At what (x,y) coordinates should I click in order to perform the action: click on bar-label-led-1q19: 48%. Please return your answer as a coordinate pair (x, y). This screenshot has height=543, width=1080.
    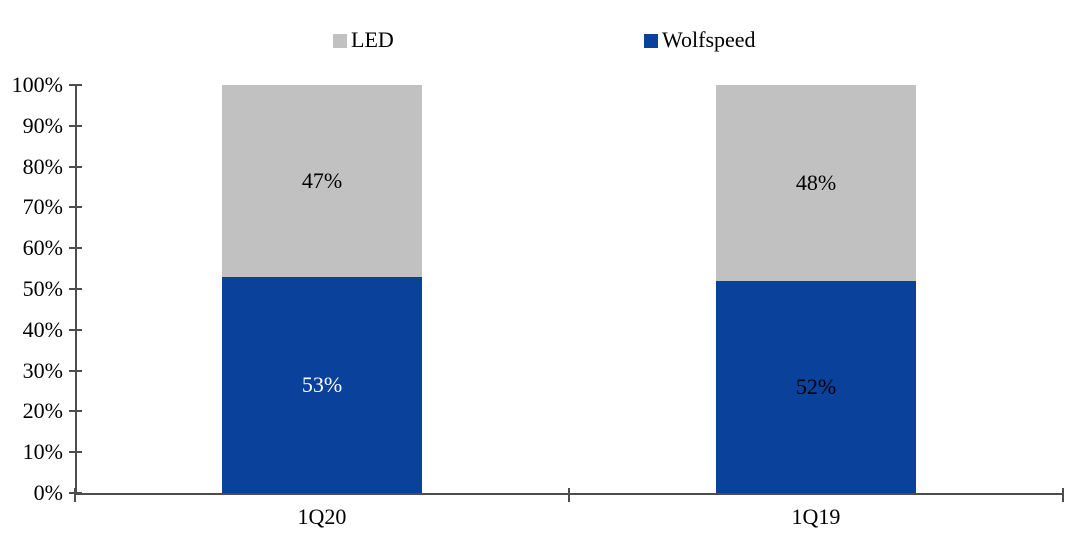
    Looking at the image, I should click on (816, 182).